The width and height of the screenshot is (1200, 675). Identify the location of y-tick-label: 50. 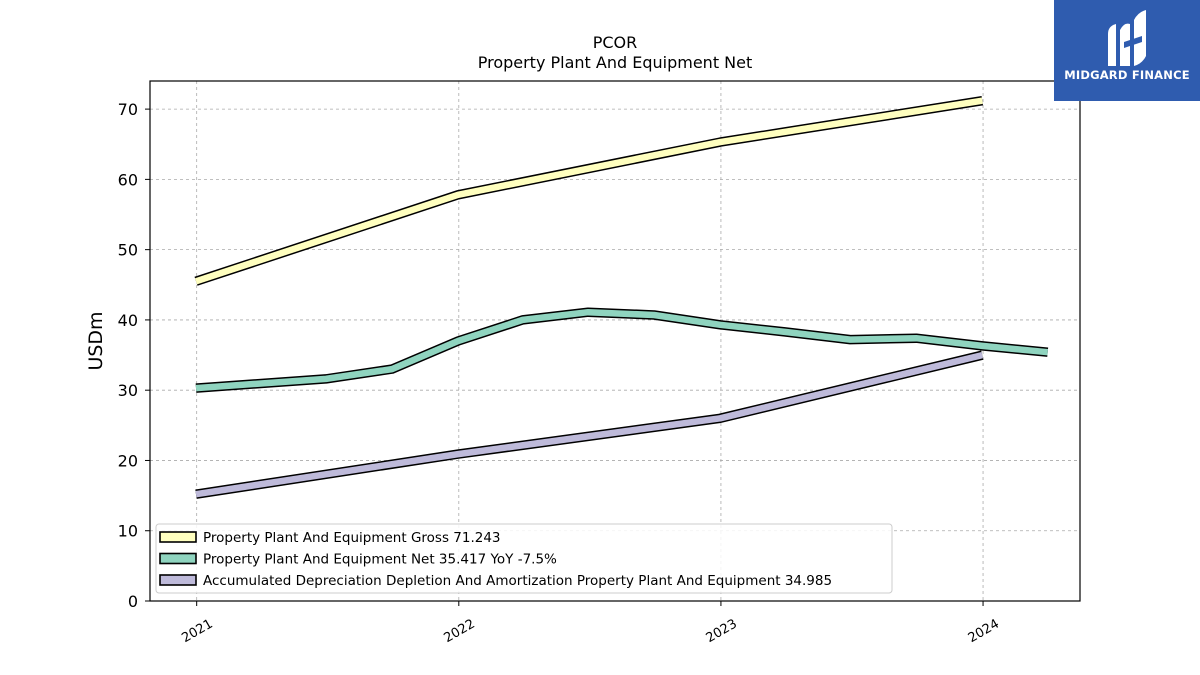
(128, 250).